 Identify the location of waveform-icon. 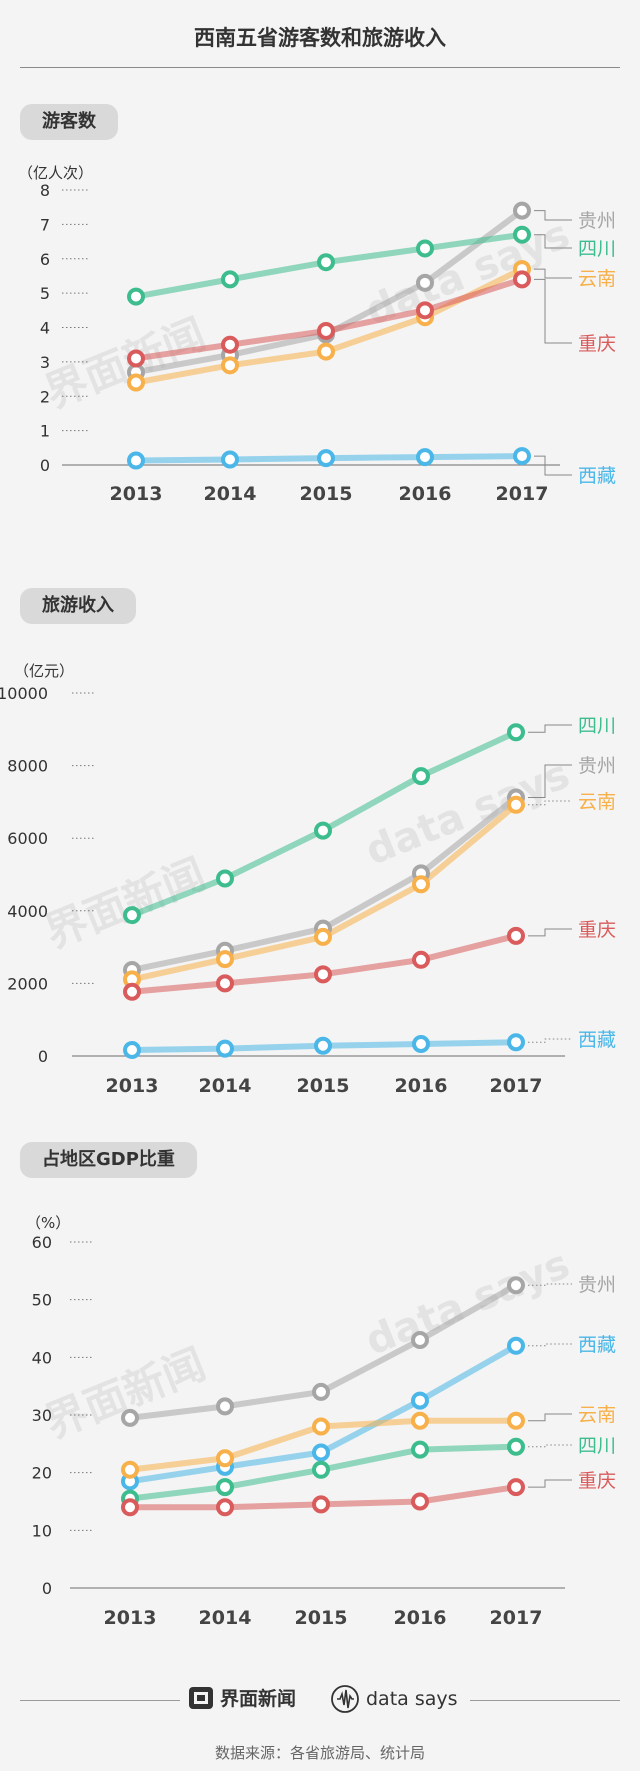
(345, 1699).